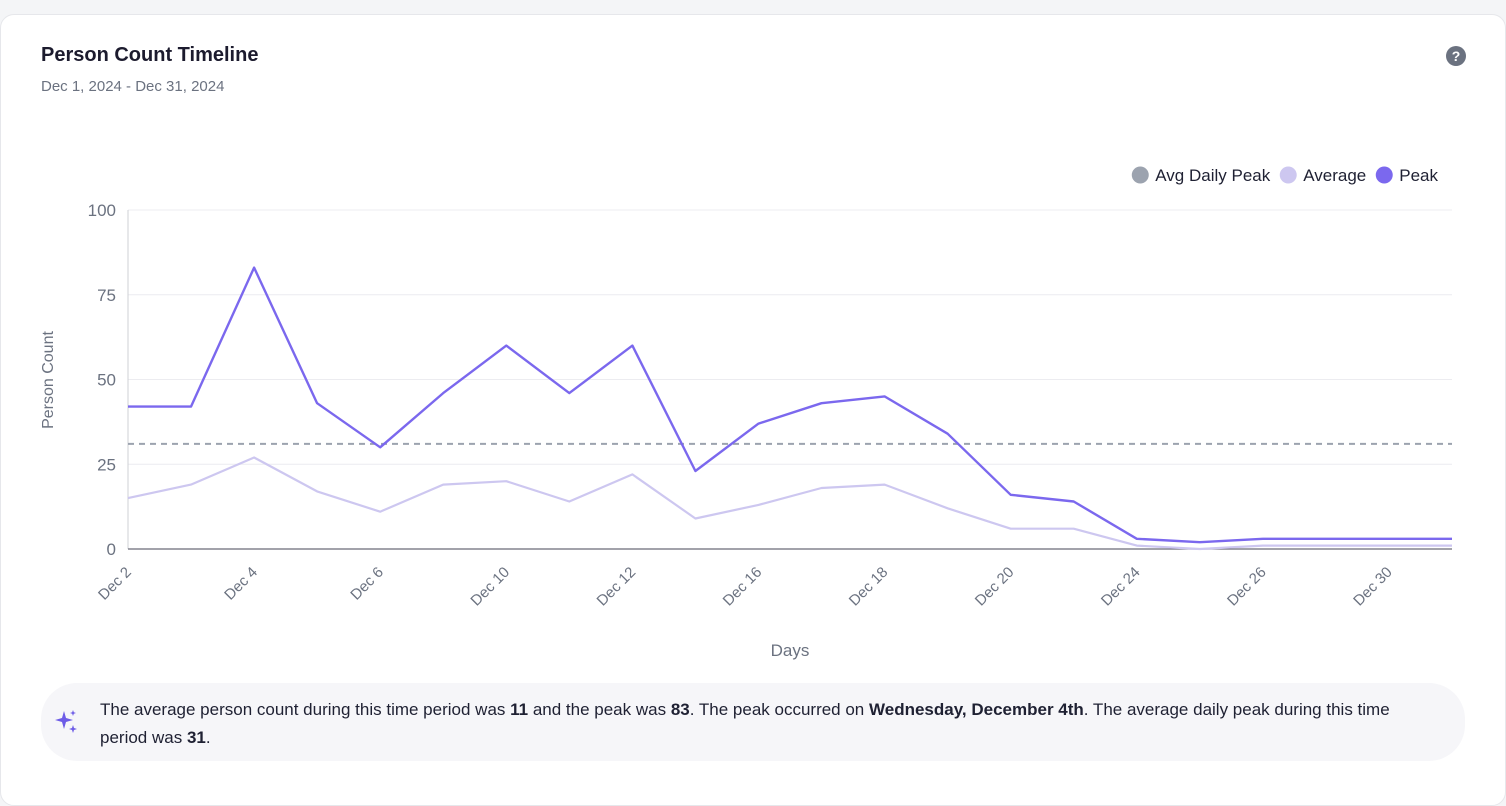 The image size is (1506, 806). I want to click on x-tick-label: Dec 16, so click(743, 587).